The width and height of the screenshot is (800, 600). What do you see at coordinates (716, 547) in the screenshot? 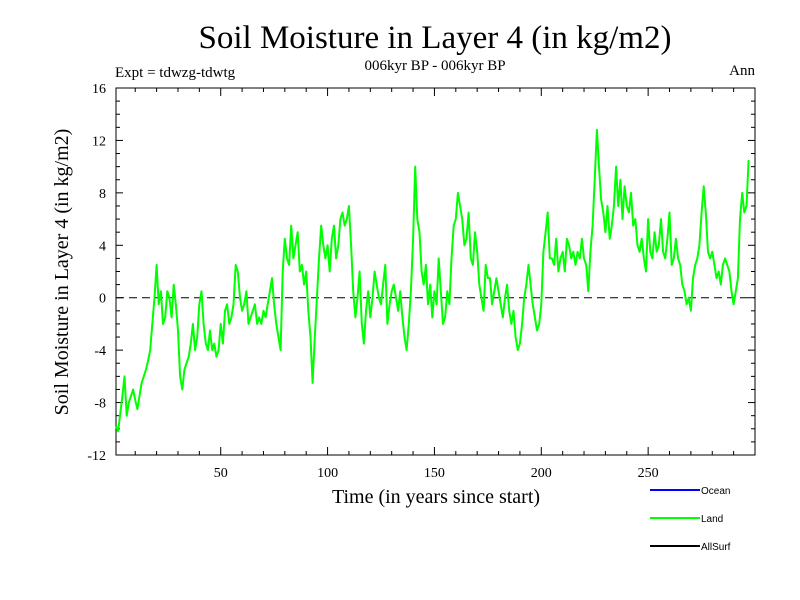
I see `legend-label-allsurf: AllSurf` at bounding box center [716, 547].